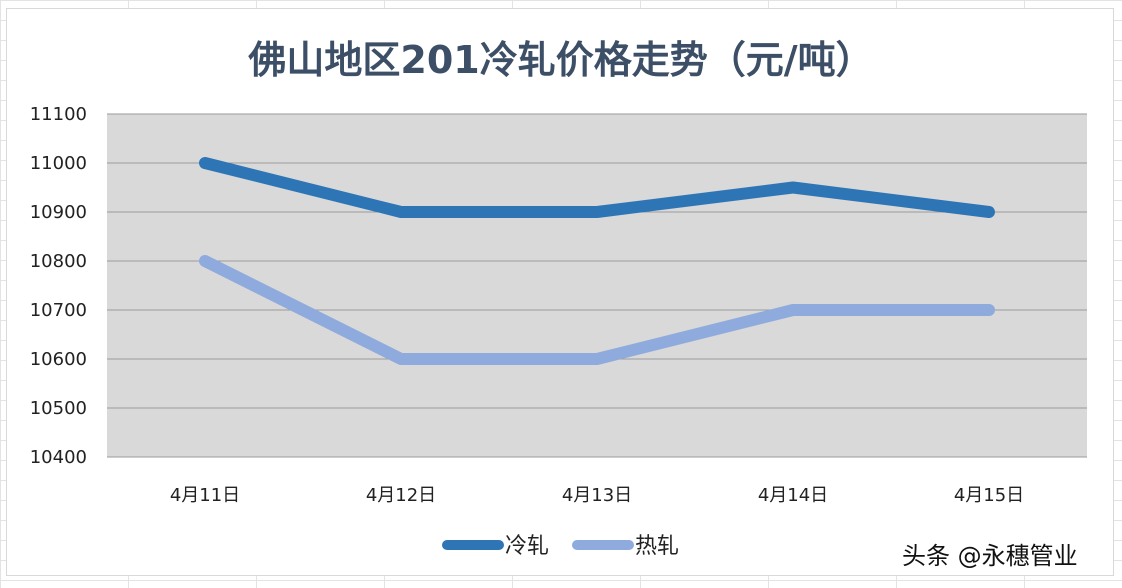 The width and height of the screenshot is (1122, 588). What do you see at coordinates (58, 261) in the screenshot?
I see `y-tick-label: 10800` at bounding box center [58, 261].